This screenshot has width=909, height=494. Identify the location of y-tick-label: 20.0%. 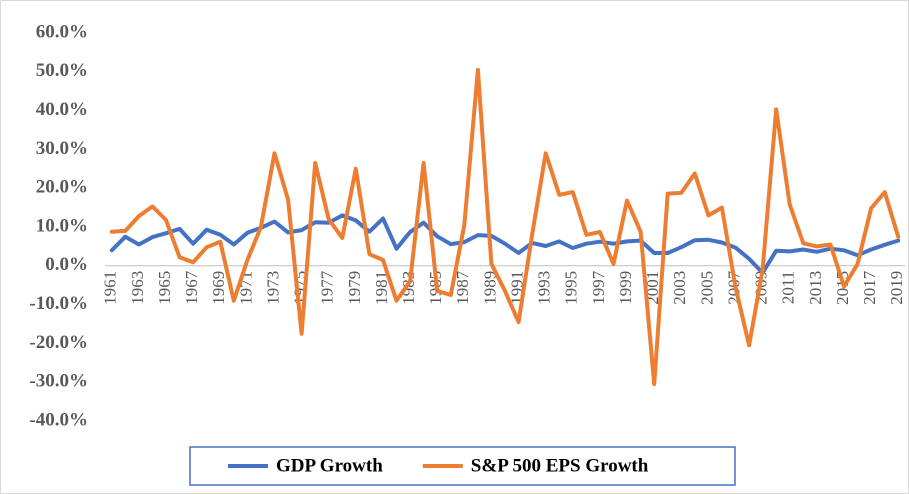
(62, 187).